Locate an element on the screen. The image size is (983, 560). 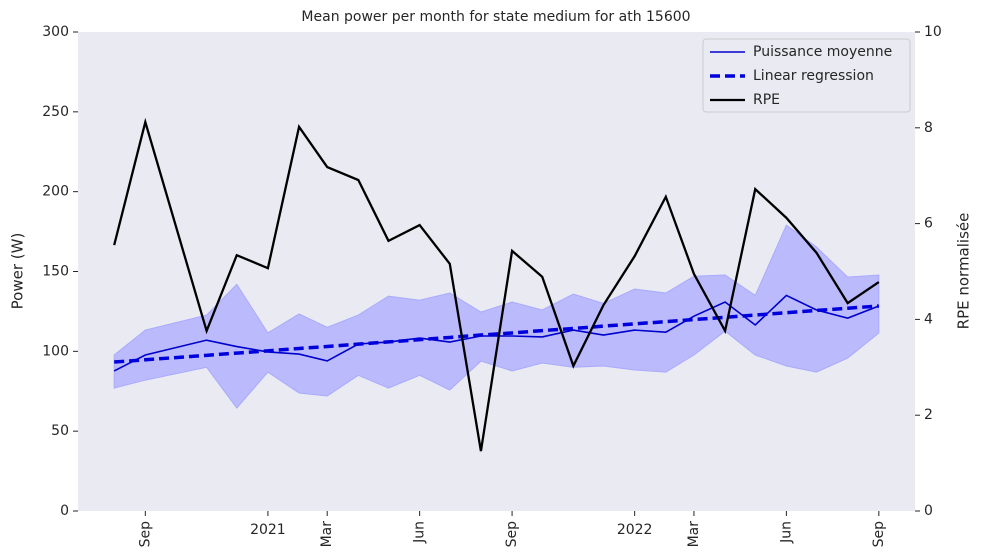
line is located at coordinates (496, 334).